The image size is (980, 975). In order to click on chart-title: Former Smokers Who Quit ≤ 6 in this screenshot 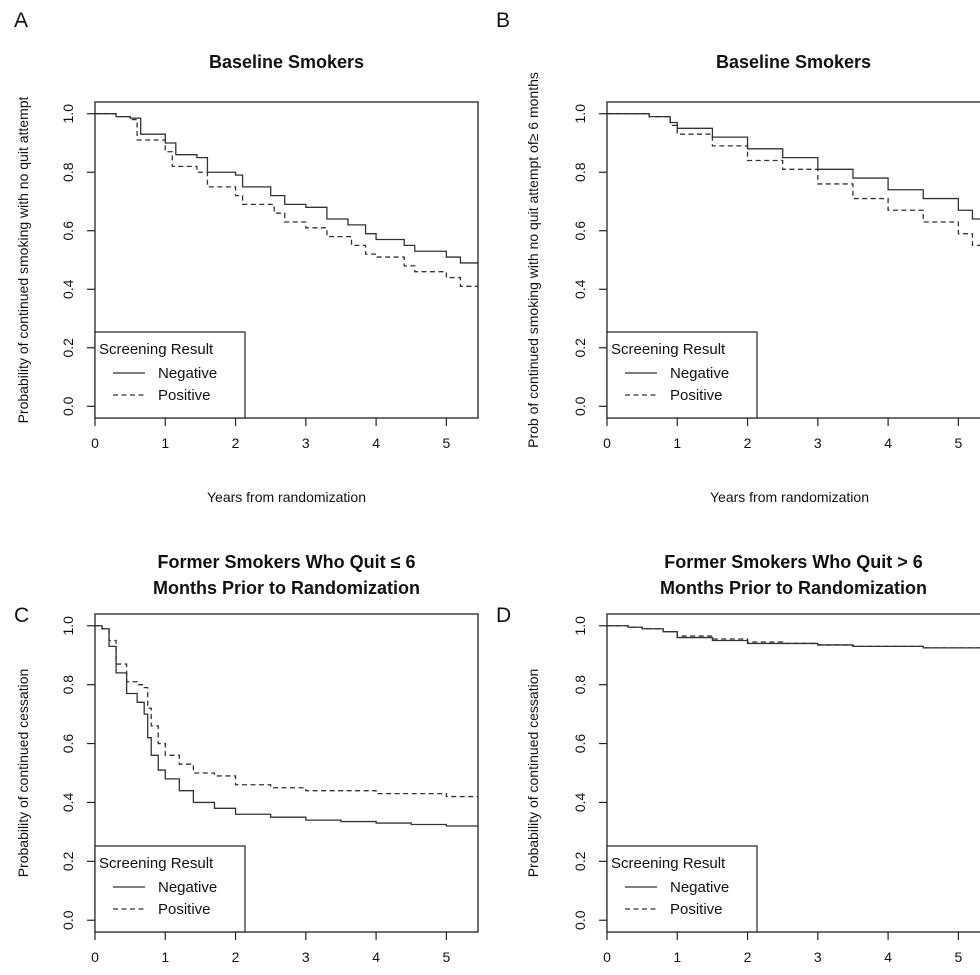, I will do `click(287, 562)`.